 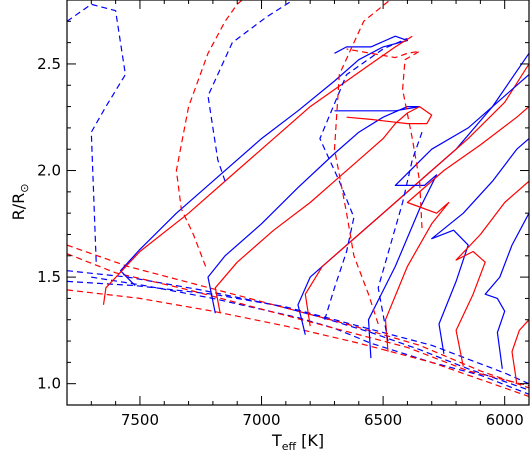 I want to click on x-tick-label: 7500, so click(x=140, y=420).